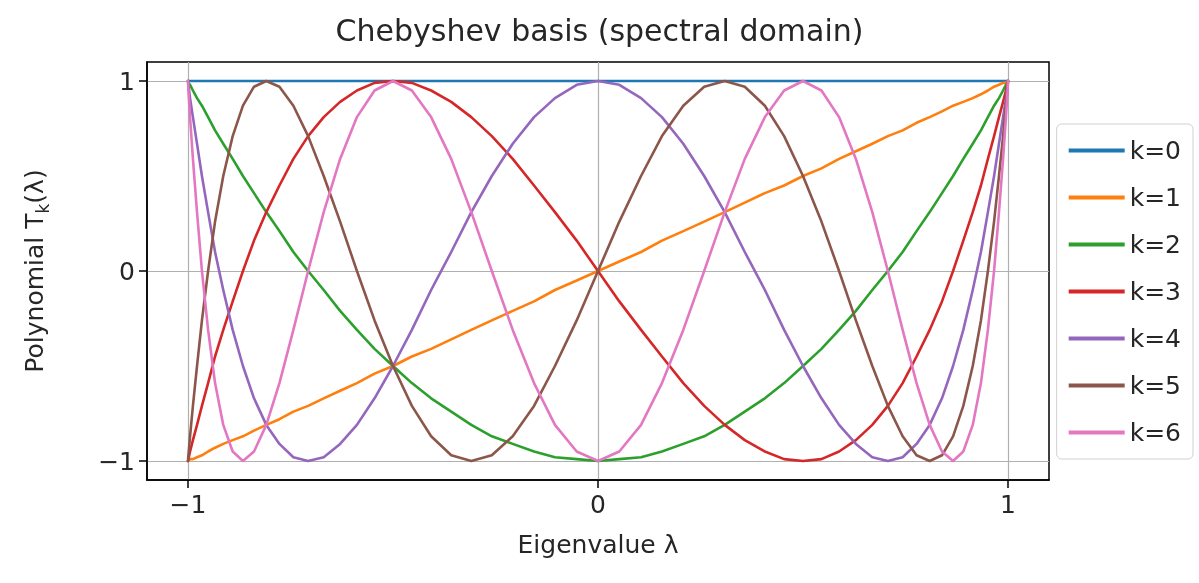  What do you see at coordinates (188, 504) in the screenshot?
I see `x-tick-label: −1` at bounding box center [188, 504].